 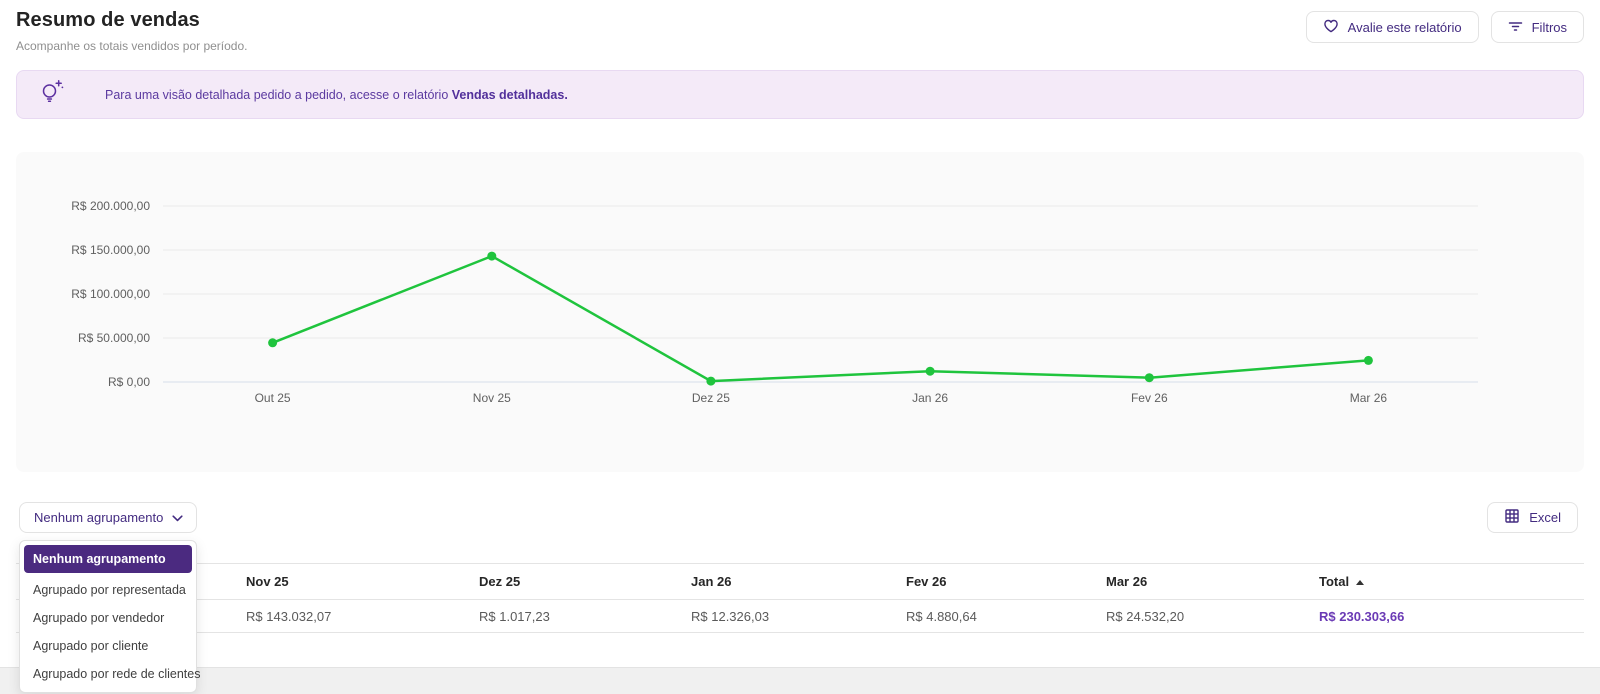 I want to click on x-axis-tick-label: Dez 25, so click(x=711, y=398).